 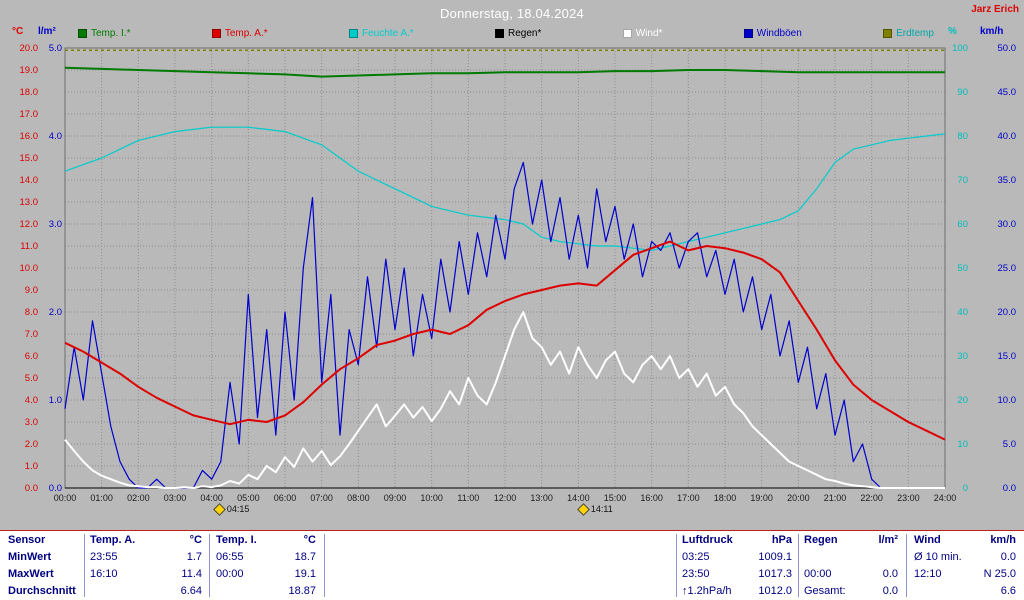 I want to click on axis-tick-label: 23:00, so click(x=908, y=498).